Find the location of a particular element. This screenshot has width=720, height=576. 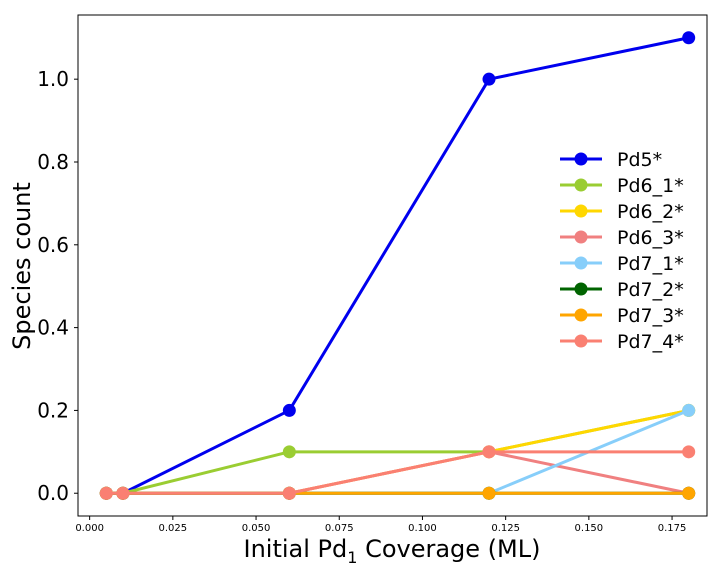

legend-item: Pd7_3* is located at coordinates (622, 316).